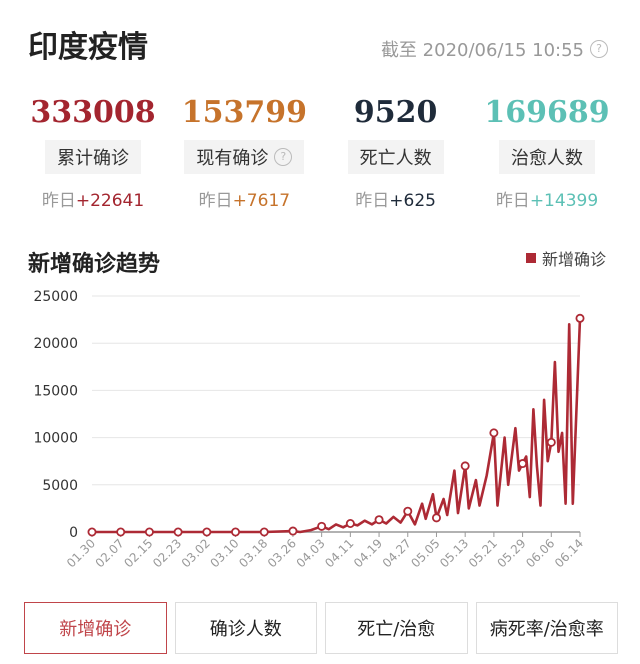 This screenshot has width=640, height=664. Describe the element at coordinates (546, 628) in the screenshot. I see `tab-rates: 病死率/治愈率` at that location.